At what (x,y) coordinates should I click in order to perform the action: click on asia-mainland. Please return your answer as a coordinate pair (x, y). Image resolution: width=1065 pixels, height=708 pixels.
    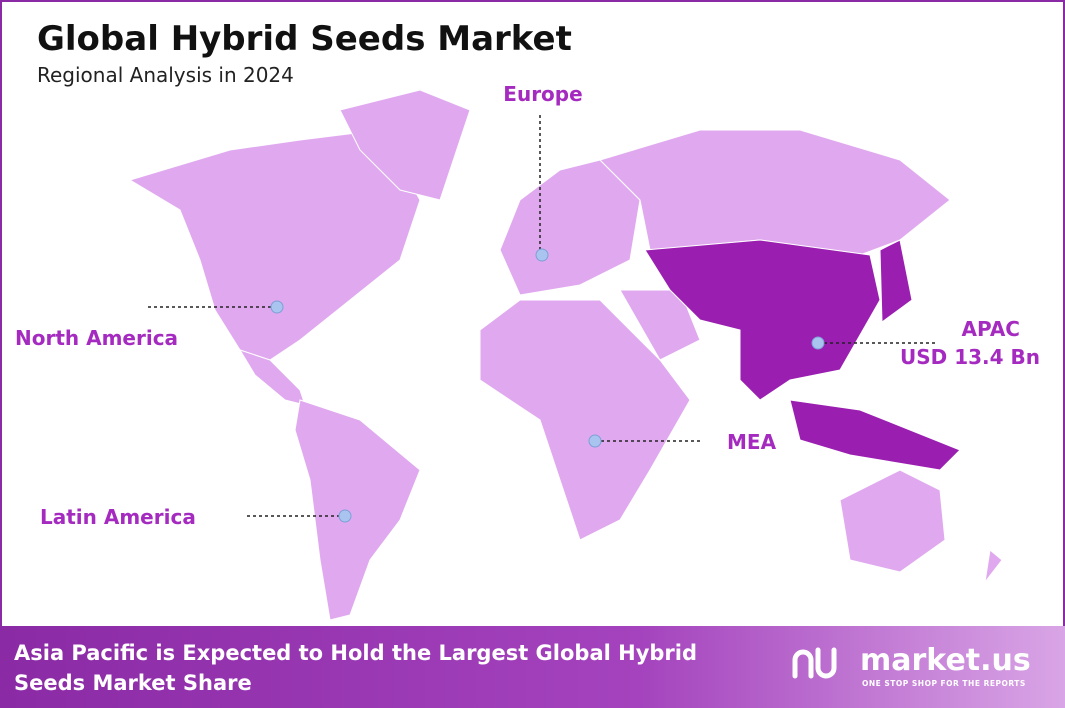
    Looking at the image, I should click on (762, 320).